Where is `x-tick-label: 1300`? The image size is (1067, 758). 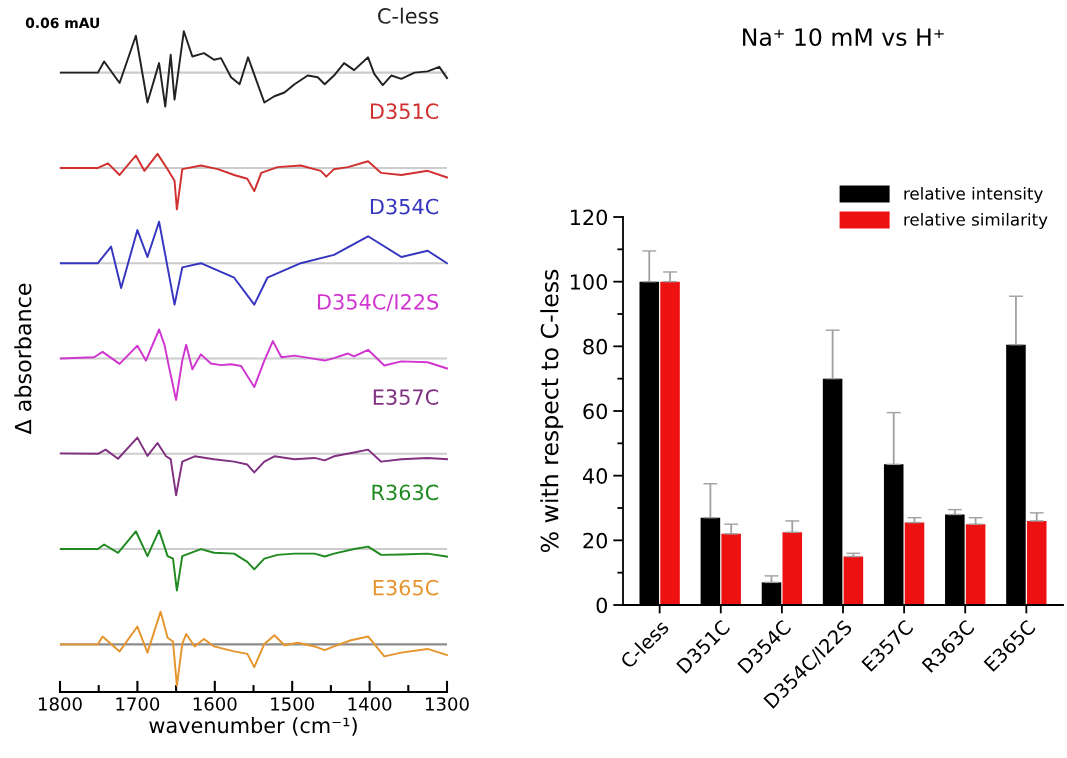
x-tick-label: 1300 is located at coordinates (447, 704).